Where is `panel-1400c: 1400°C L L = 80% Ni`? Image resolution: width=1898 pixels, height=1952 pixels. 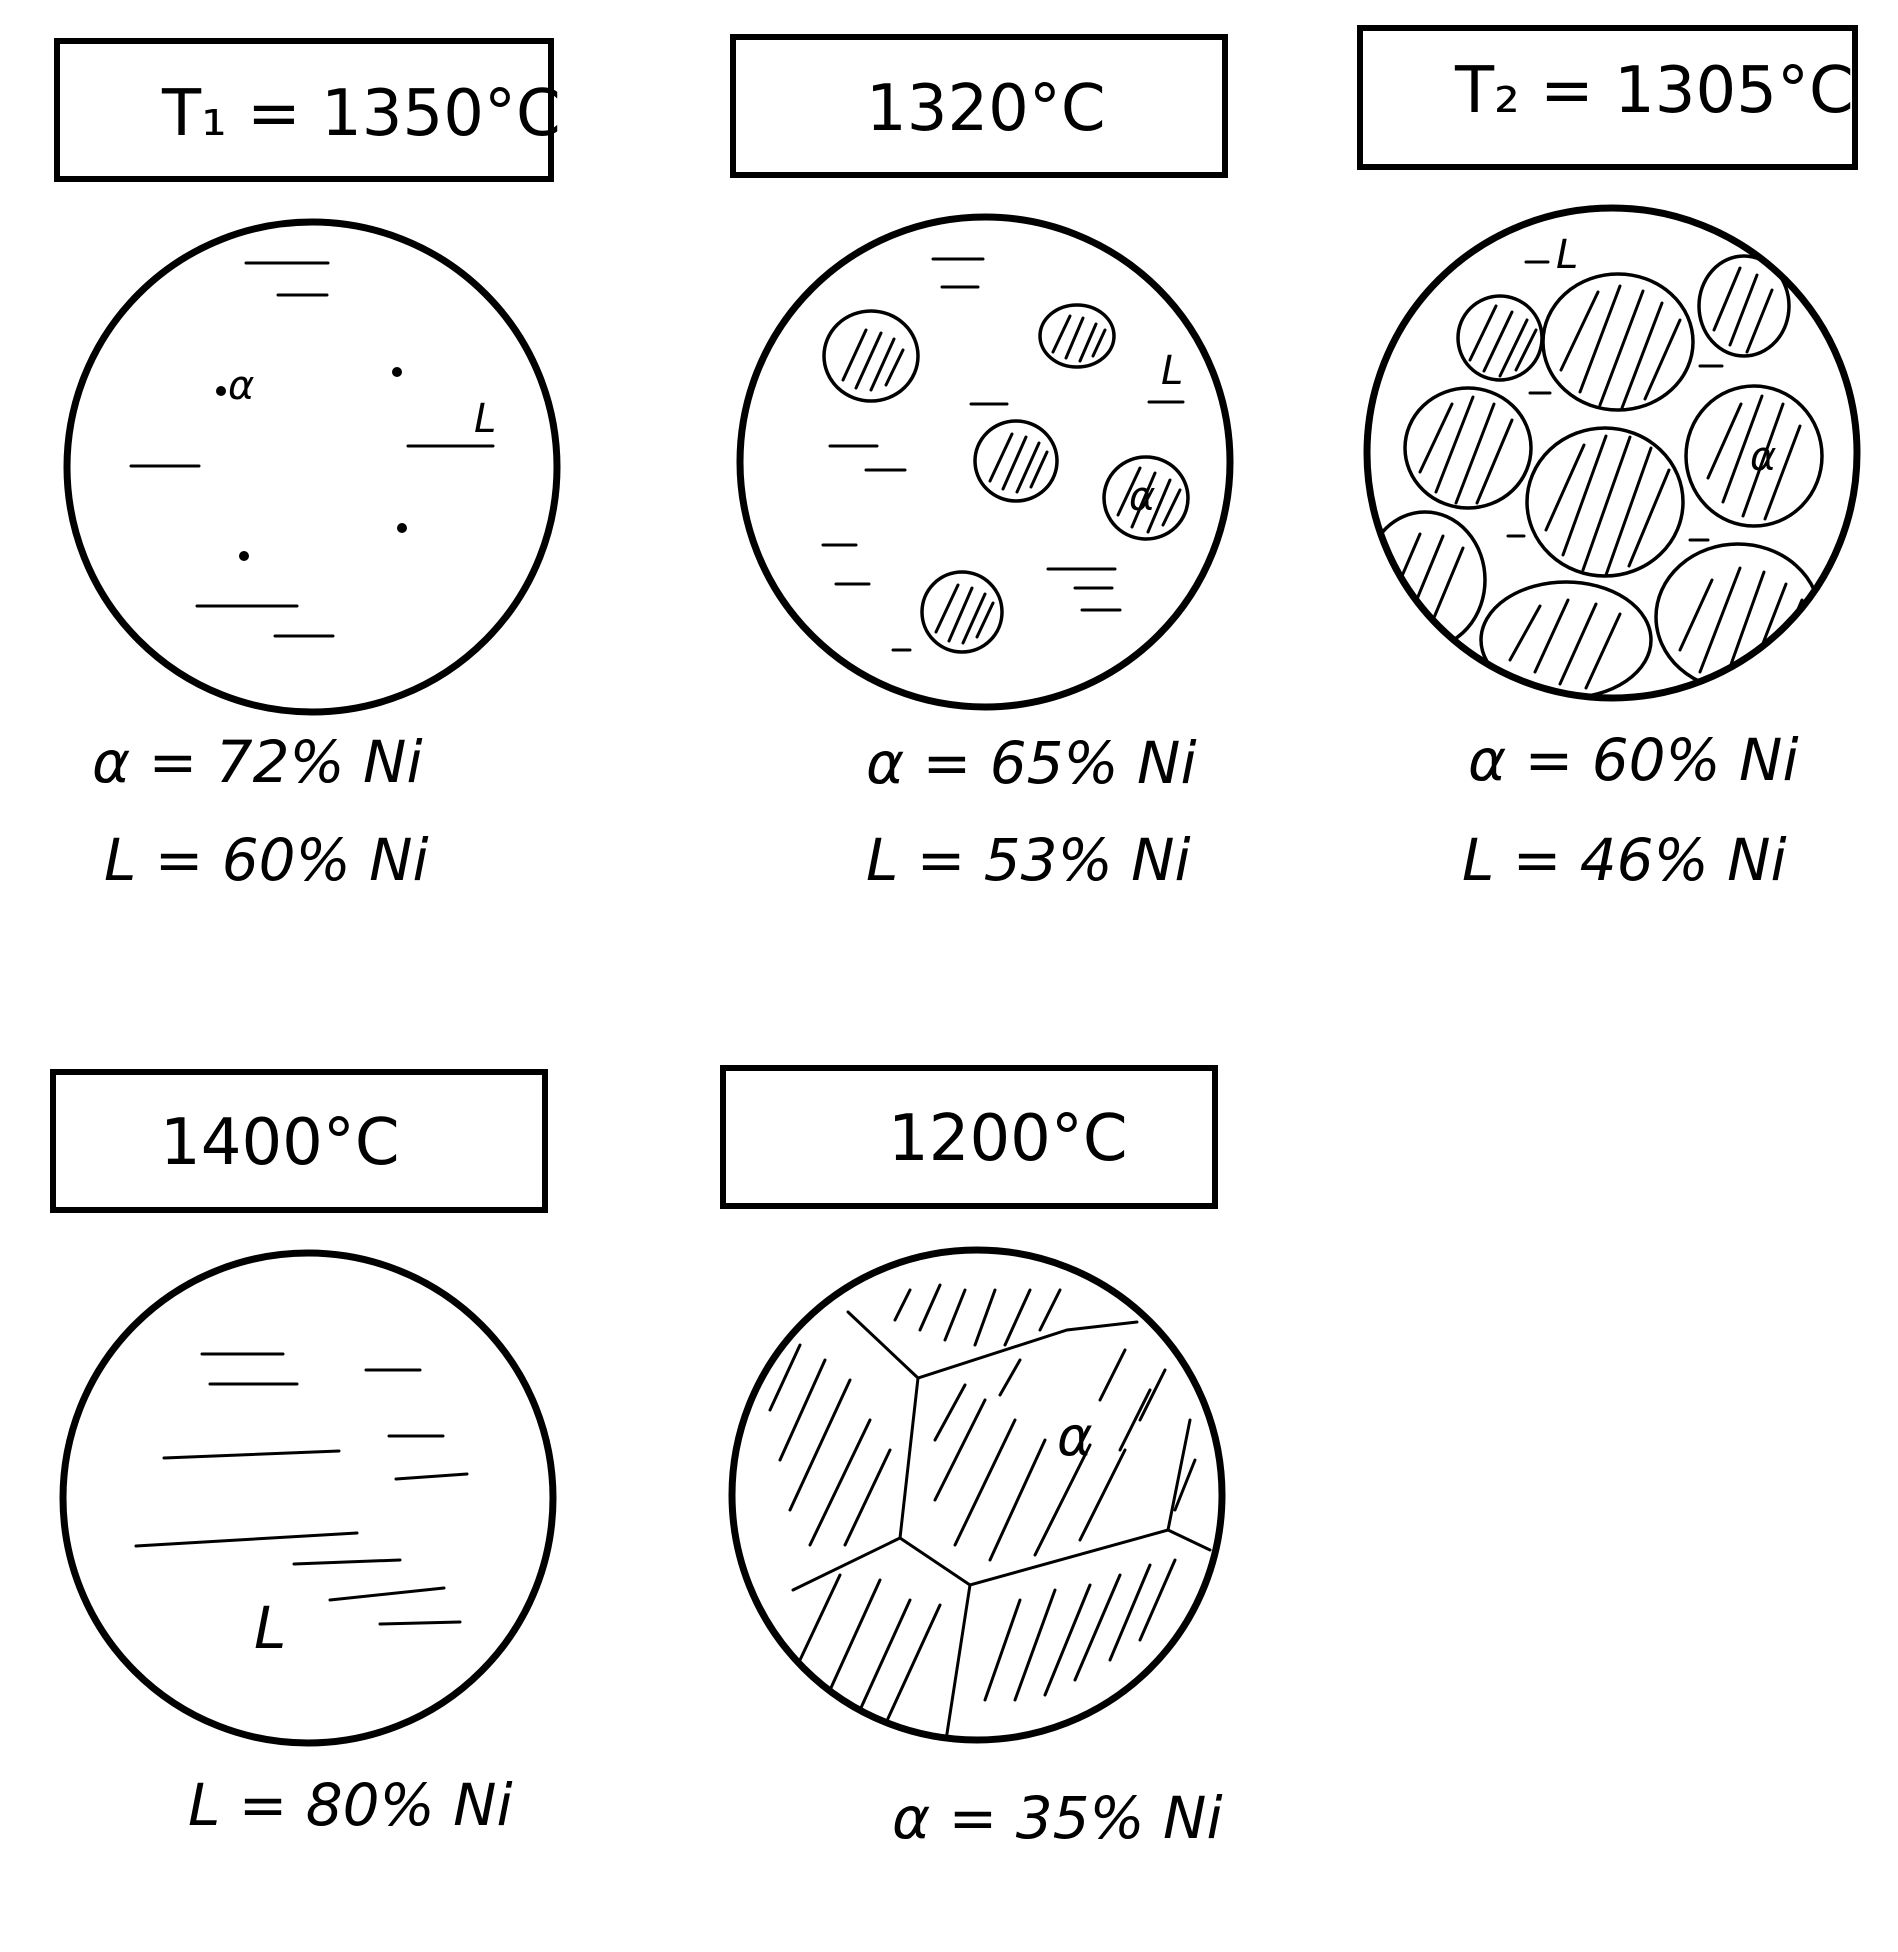
panel-1400c: 1400°C L L = 80% Ni is located at coordinates (303, 1454).